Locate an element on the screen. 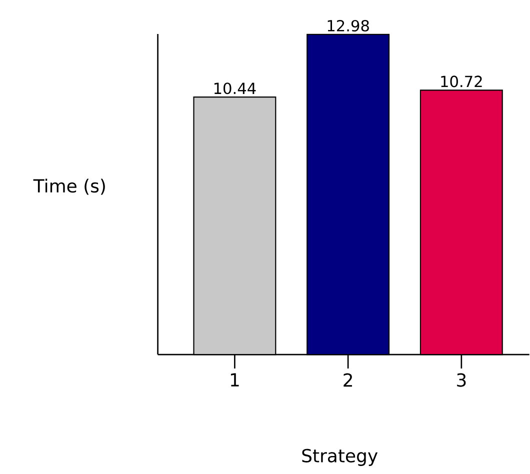 Image resolution: width=530 pixels, height=474 pixels. x-tick-label: 1 is located at coordinates (234, 379).